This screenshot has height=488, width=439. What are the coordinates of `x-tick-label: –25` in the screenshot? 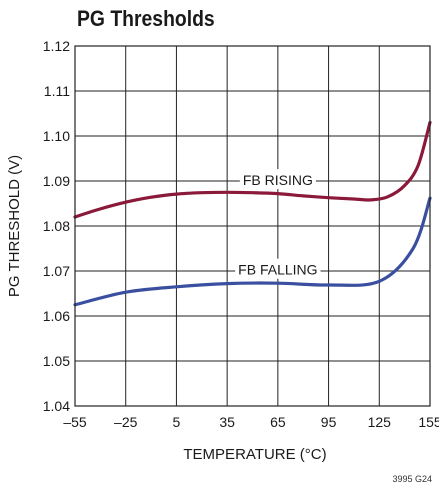 It's located at (126, 422).